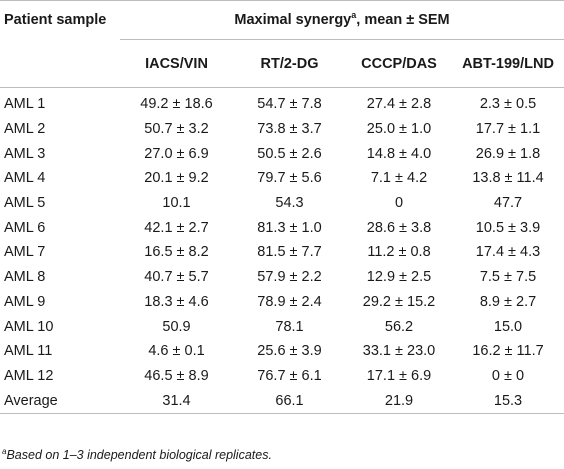  I want to click on table-cell: 12.9 ± 2.5, so click(399, 277).